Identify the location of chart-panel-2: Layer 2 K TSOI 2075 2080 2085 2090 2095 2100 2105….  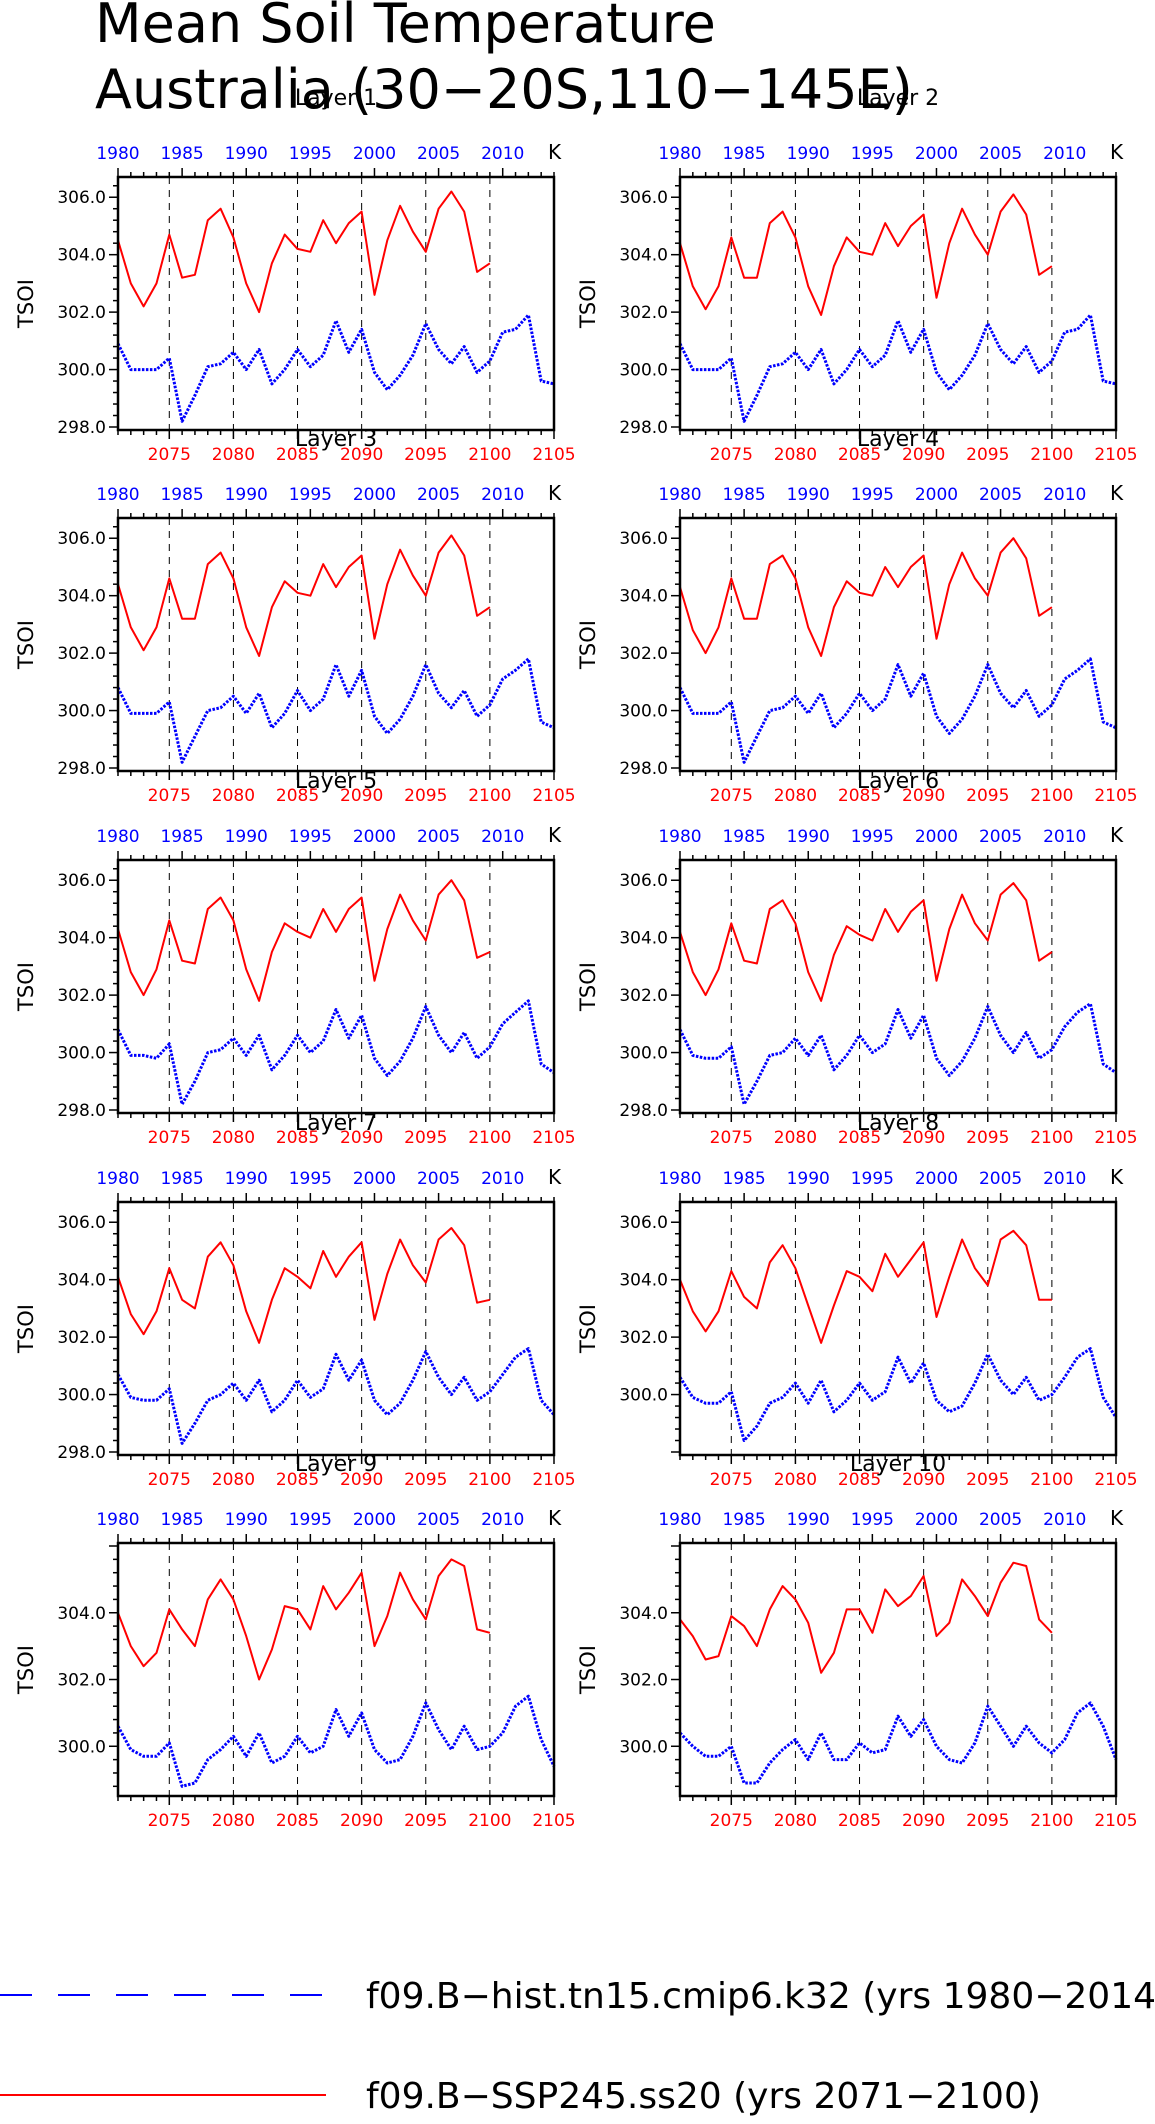
(857, 275).